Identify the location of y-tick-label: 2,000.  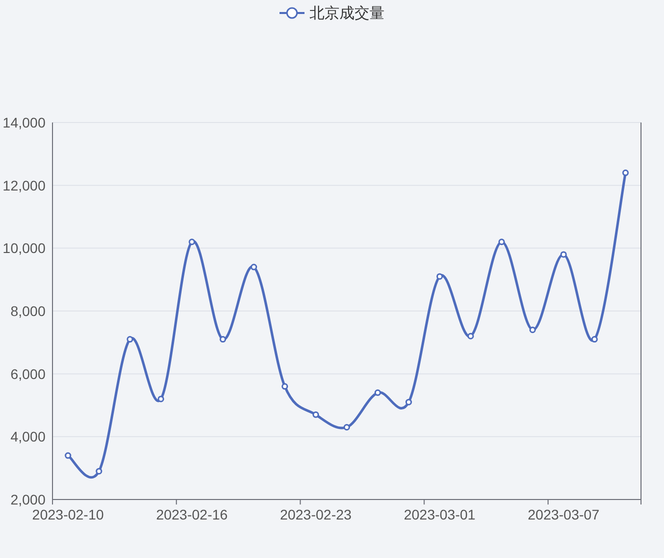
(28, 500).